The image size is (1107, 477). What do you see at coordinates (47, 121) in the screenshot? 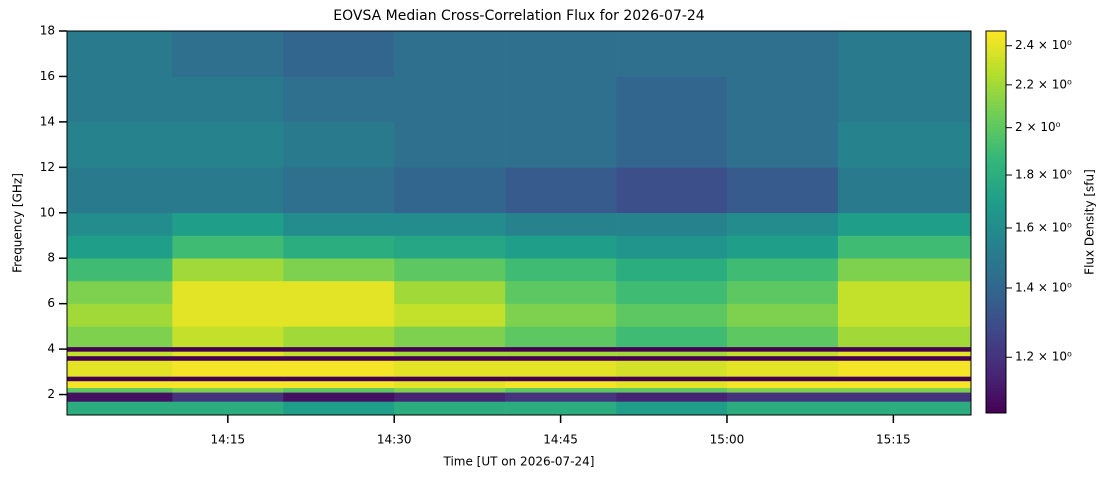
I see `y-tick-label: 14` at bounding box center [47, 121].